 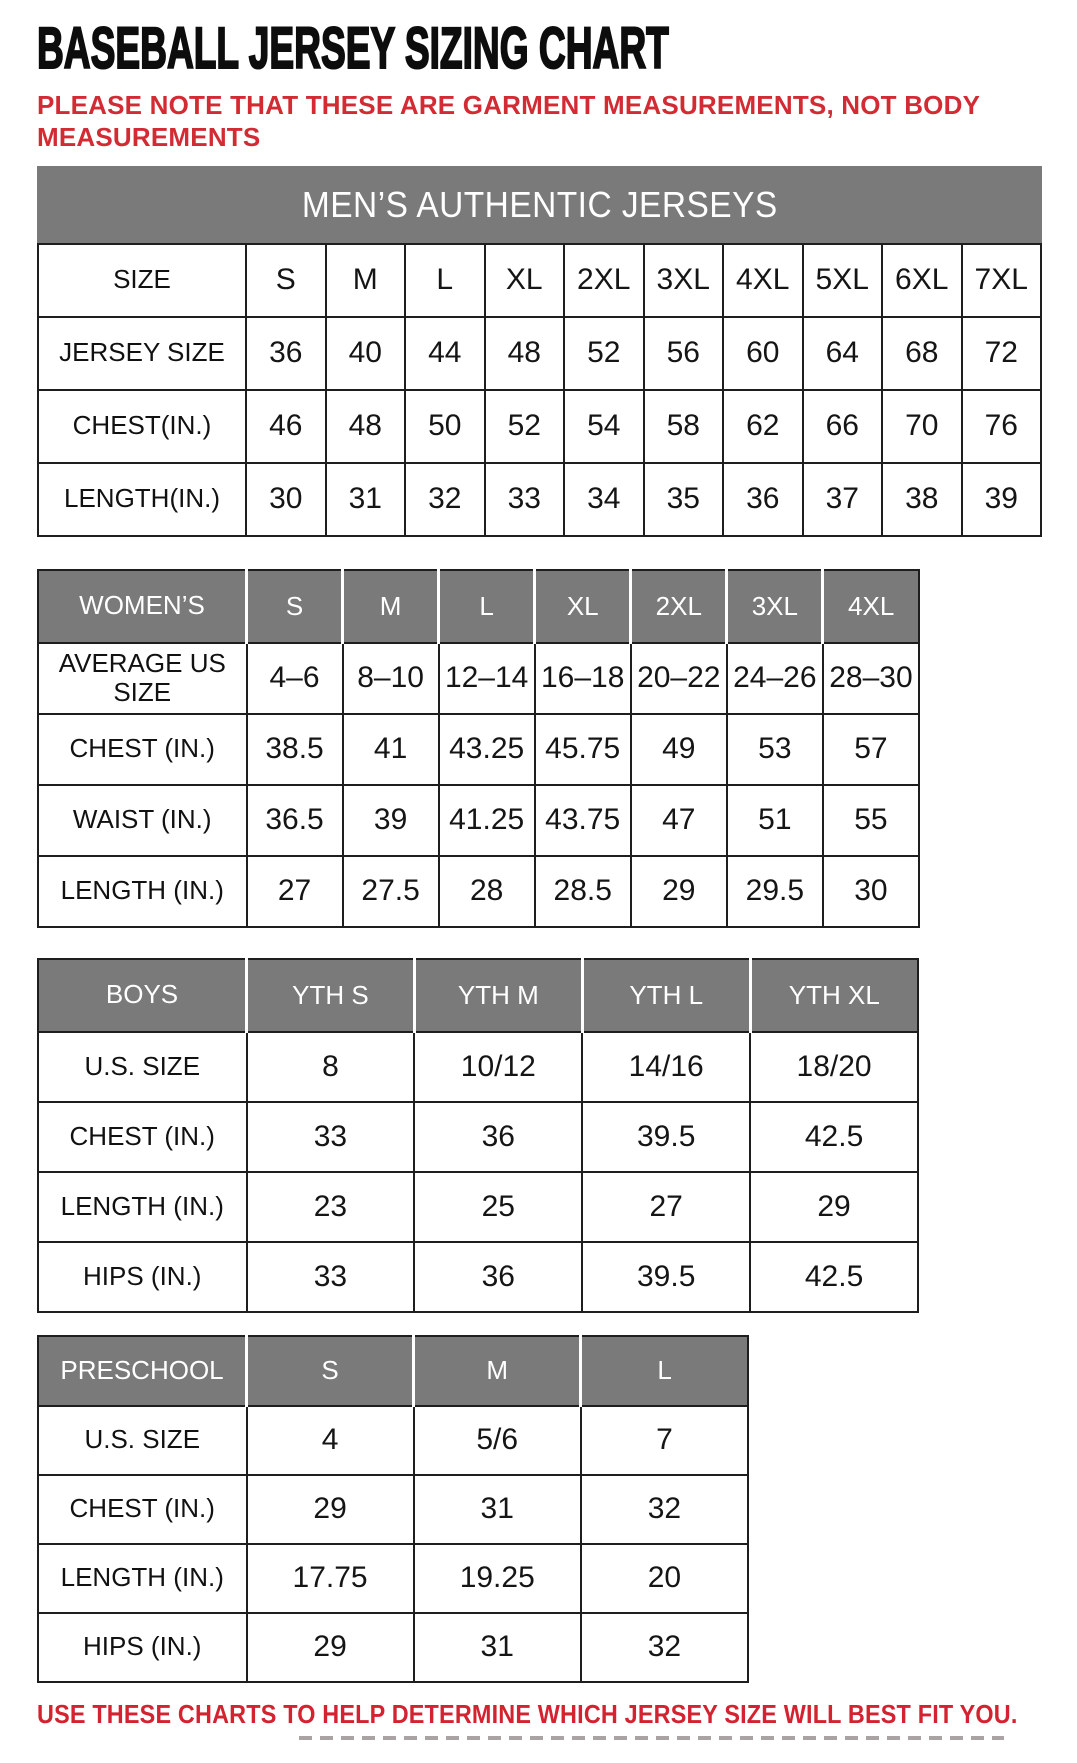 What do you see at coordinates (142, 606) in the screenshot?
I see `table-title-cell: WOMEN’S` at bounding box center [142, 606].